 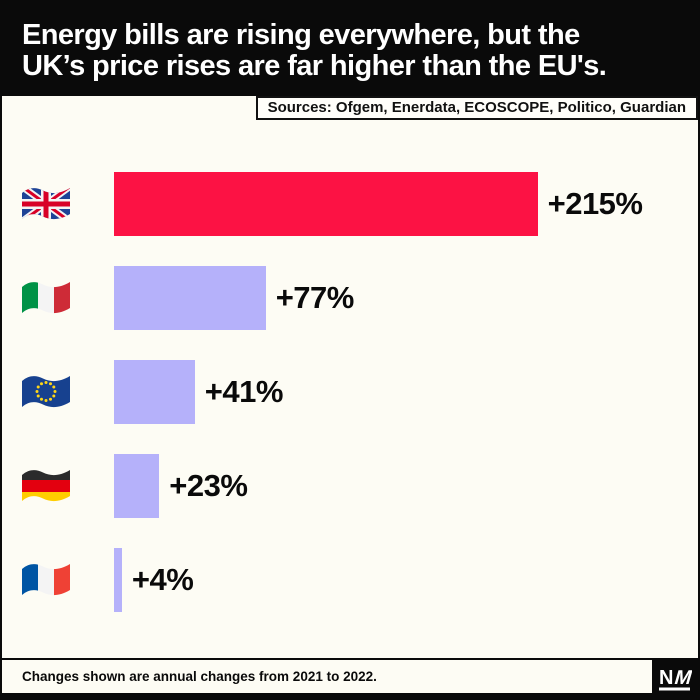 What do you see at coordinates (350, 659) in the screenshot?
I see `footer-divider` at bounding box center [350, 659].